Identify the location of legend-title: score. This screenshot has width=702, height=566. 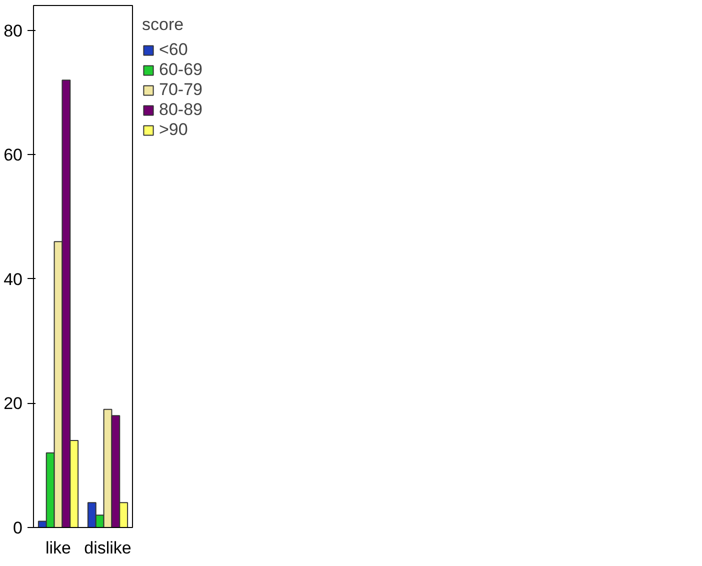
(163, 25).